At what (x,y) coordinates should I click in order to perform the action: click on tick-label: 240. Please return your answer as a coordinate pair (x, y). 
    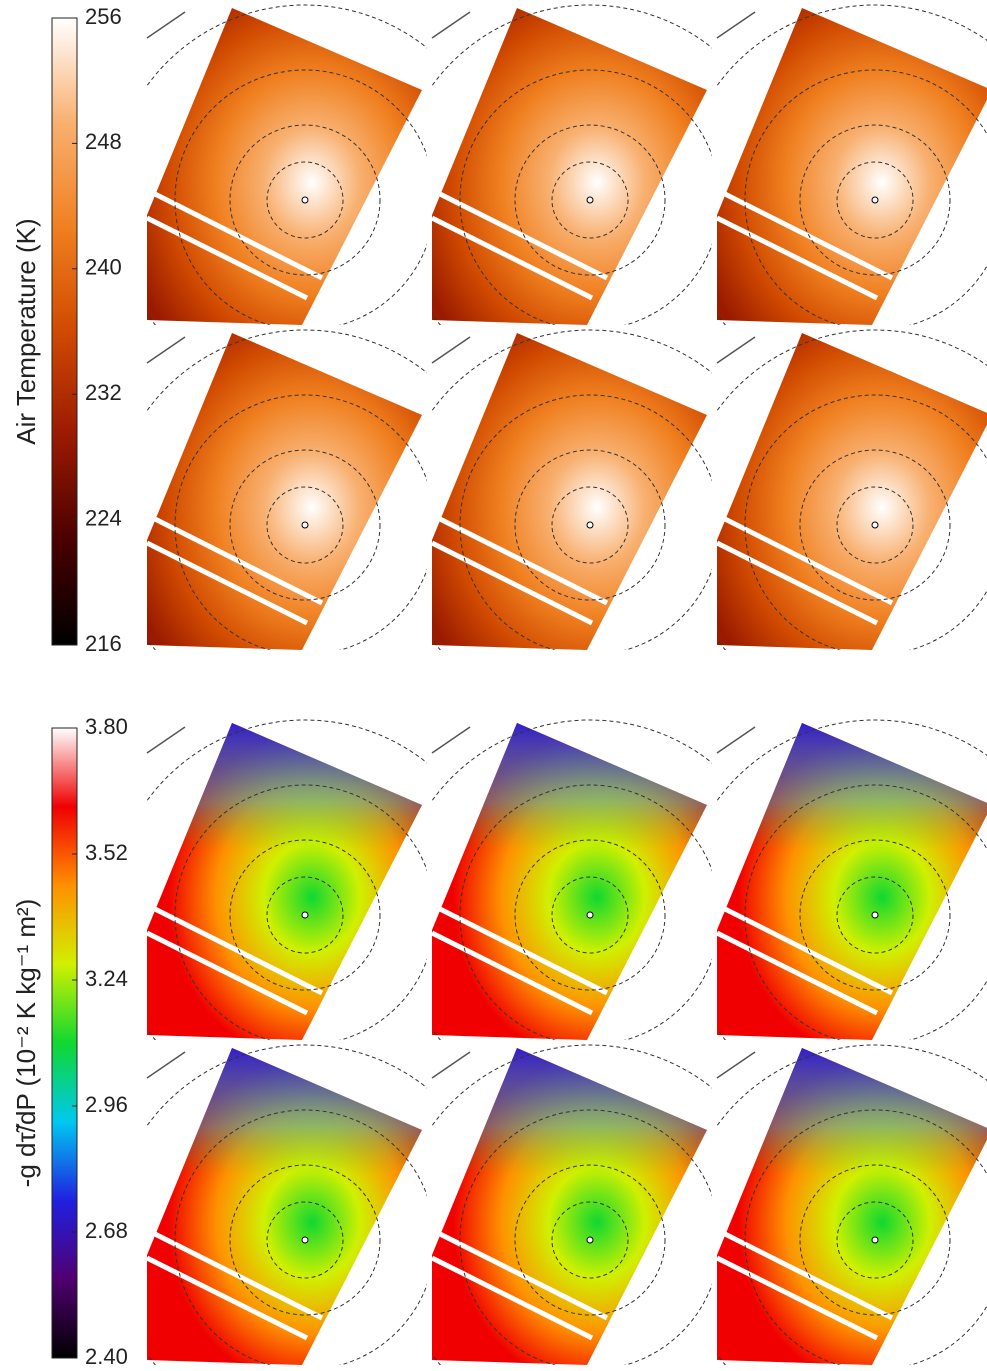
    Looking at the image, I should click on (103, 267).